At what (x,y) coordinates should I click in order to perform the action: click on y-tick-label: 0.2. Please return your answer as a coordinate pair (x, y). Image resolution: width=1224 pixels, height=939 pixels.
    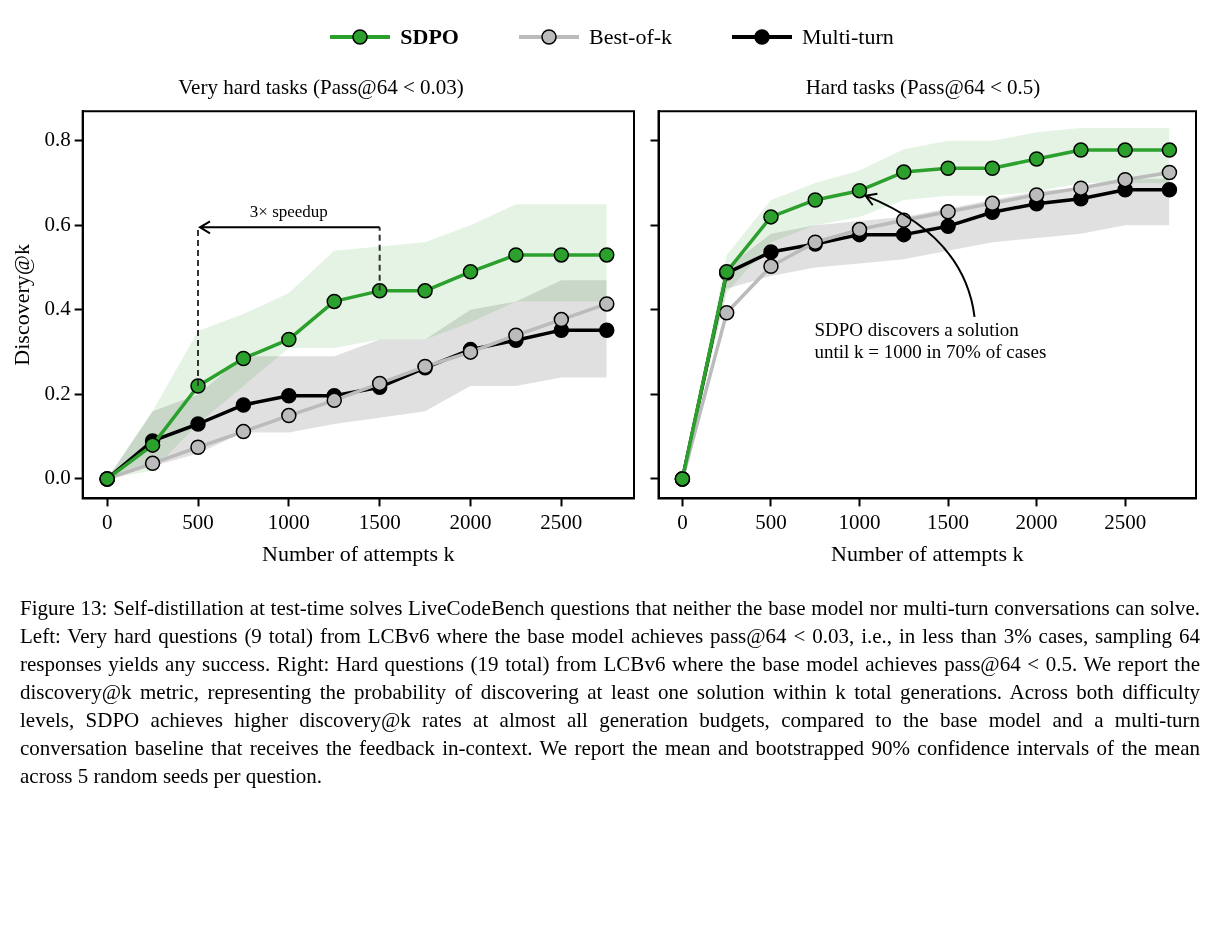
    Looking at the image, I should click on (57, 392).